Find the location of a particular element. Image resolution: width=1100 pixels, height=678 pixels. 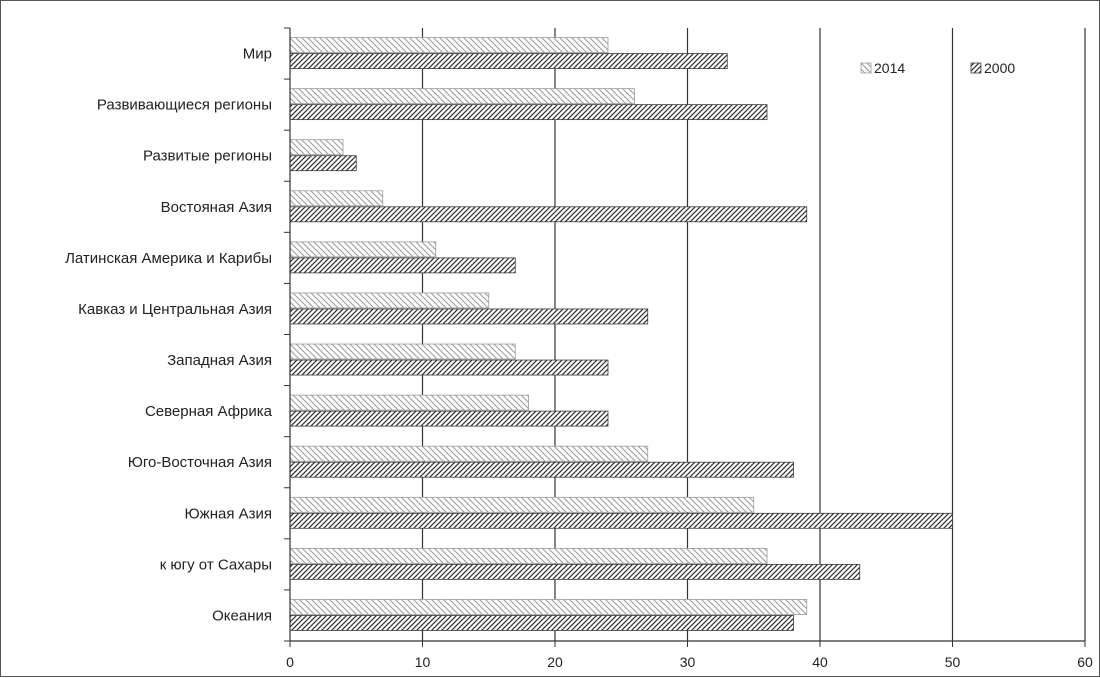

category-label: Развивающиеся регионы is located at coordinates (184, 105).